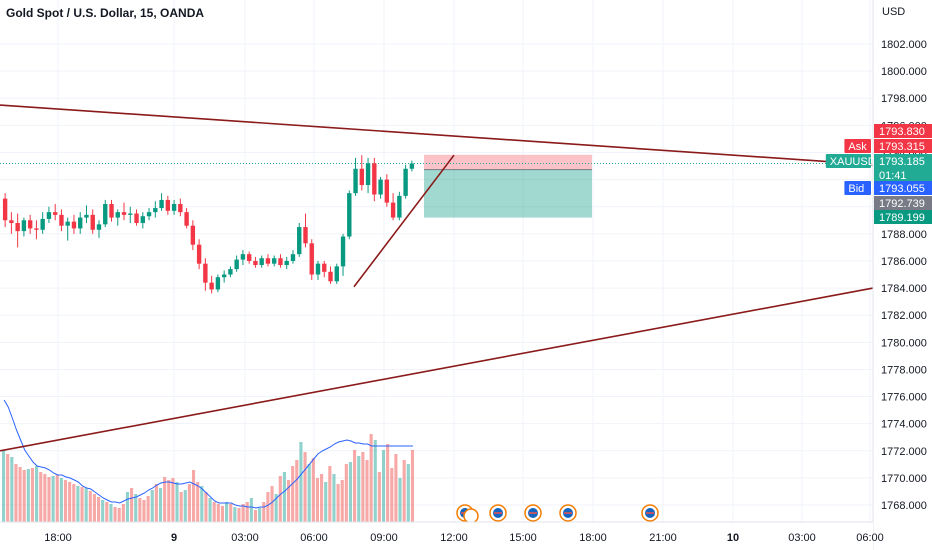  Describe the element at coordinates (733, 538) in the screenshot. I see `time-tick-label: 10` at that location.